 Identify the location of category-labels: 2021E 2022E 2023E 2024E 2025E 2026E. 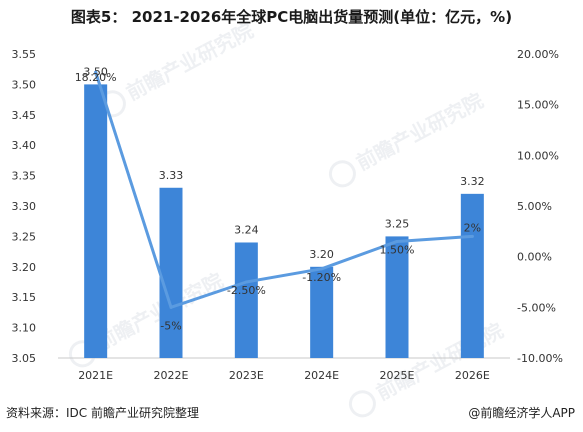
(284, 375).